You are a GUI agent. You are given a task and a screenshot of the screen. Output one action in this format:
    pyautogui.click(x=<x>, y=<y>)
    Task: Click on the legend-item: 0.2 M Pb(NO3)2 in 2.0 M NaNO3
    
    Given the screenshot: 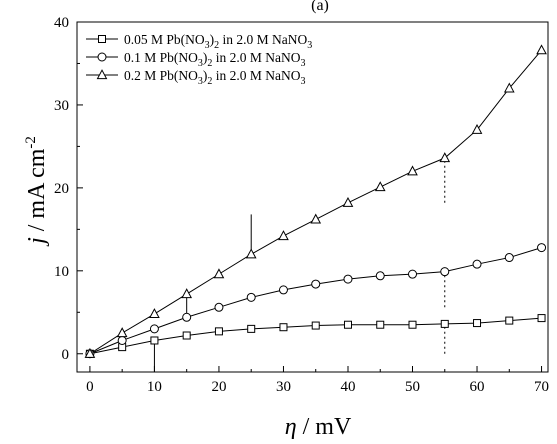 What is the action you would take?
    pyautogui.click(x=196, y=77)
    